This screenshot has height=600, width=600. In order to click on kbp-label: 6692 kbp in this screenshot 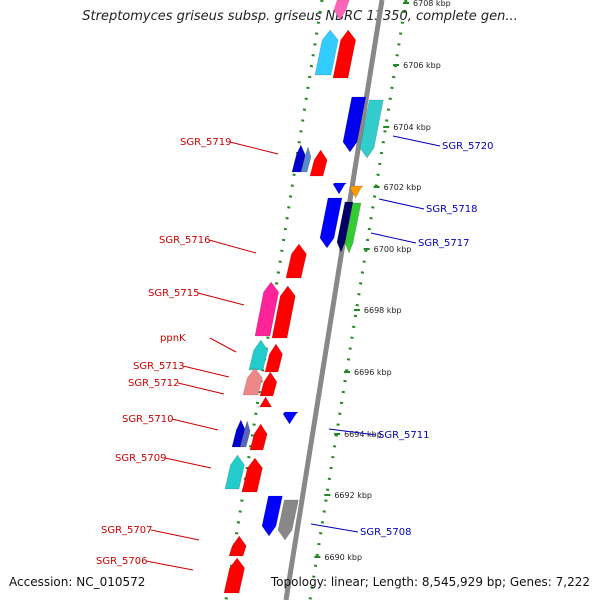, I will do `click(353, 495)`.